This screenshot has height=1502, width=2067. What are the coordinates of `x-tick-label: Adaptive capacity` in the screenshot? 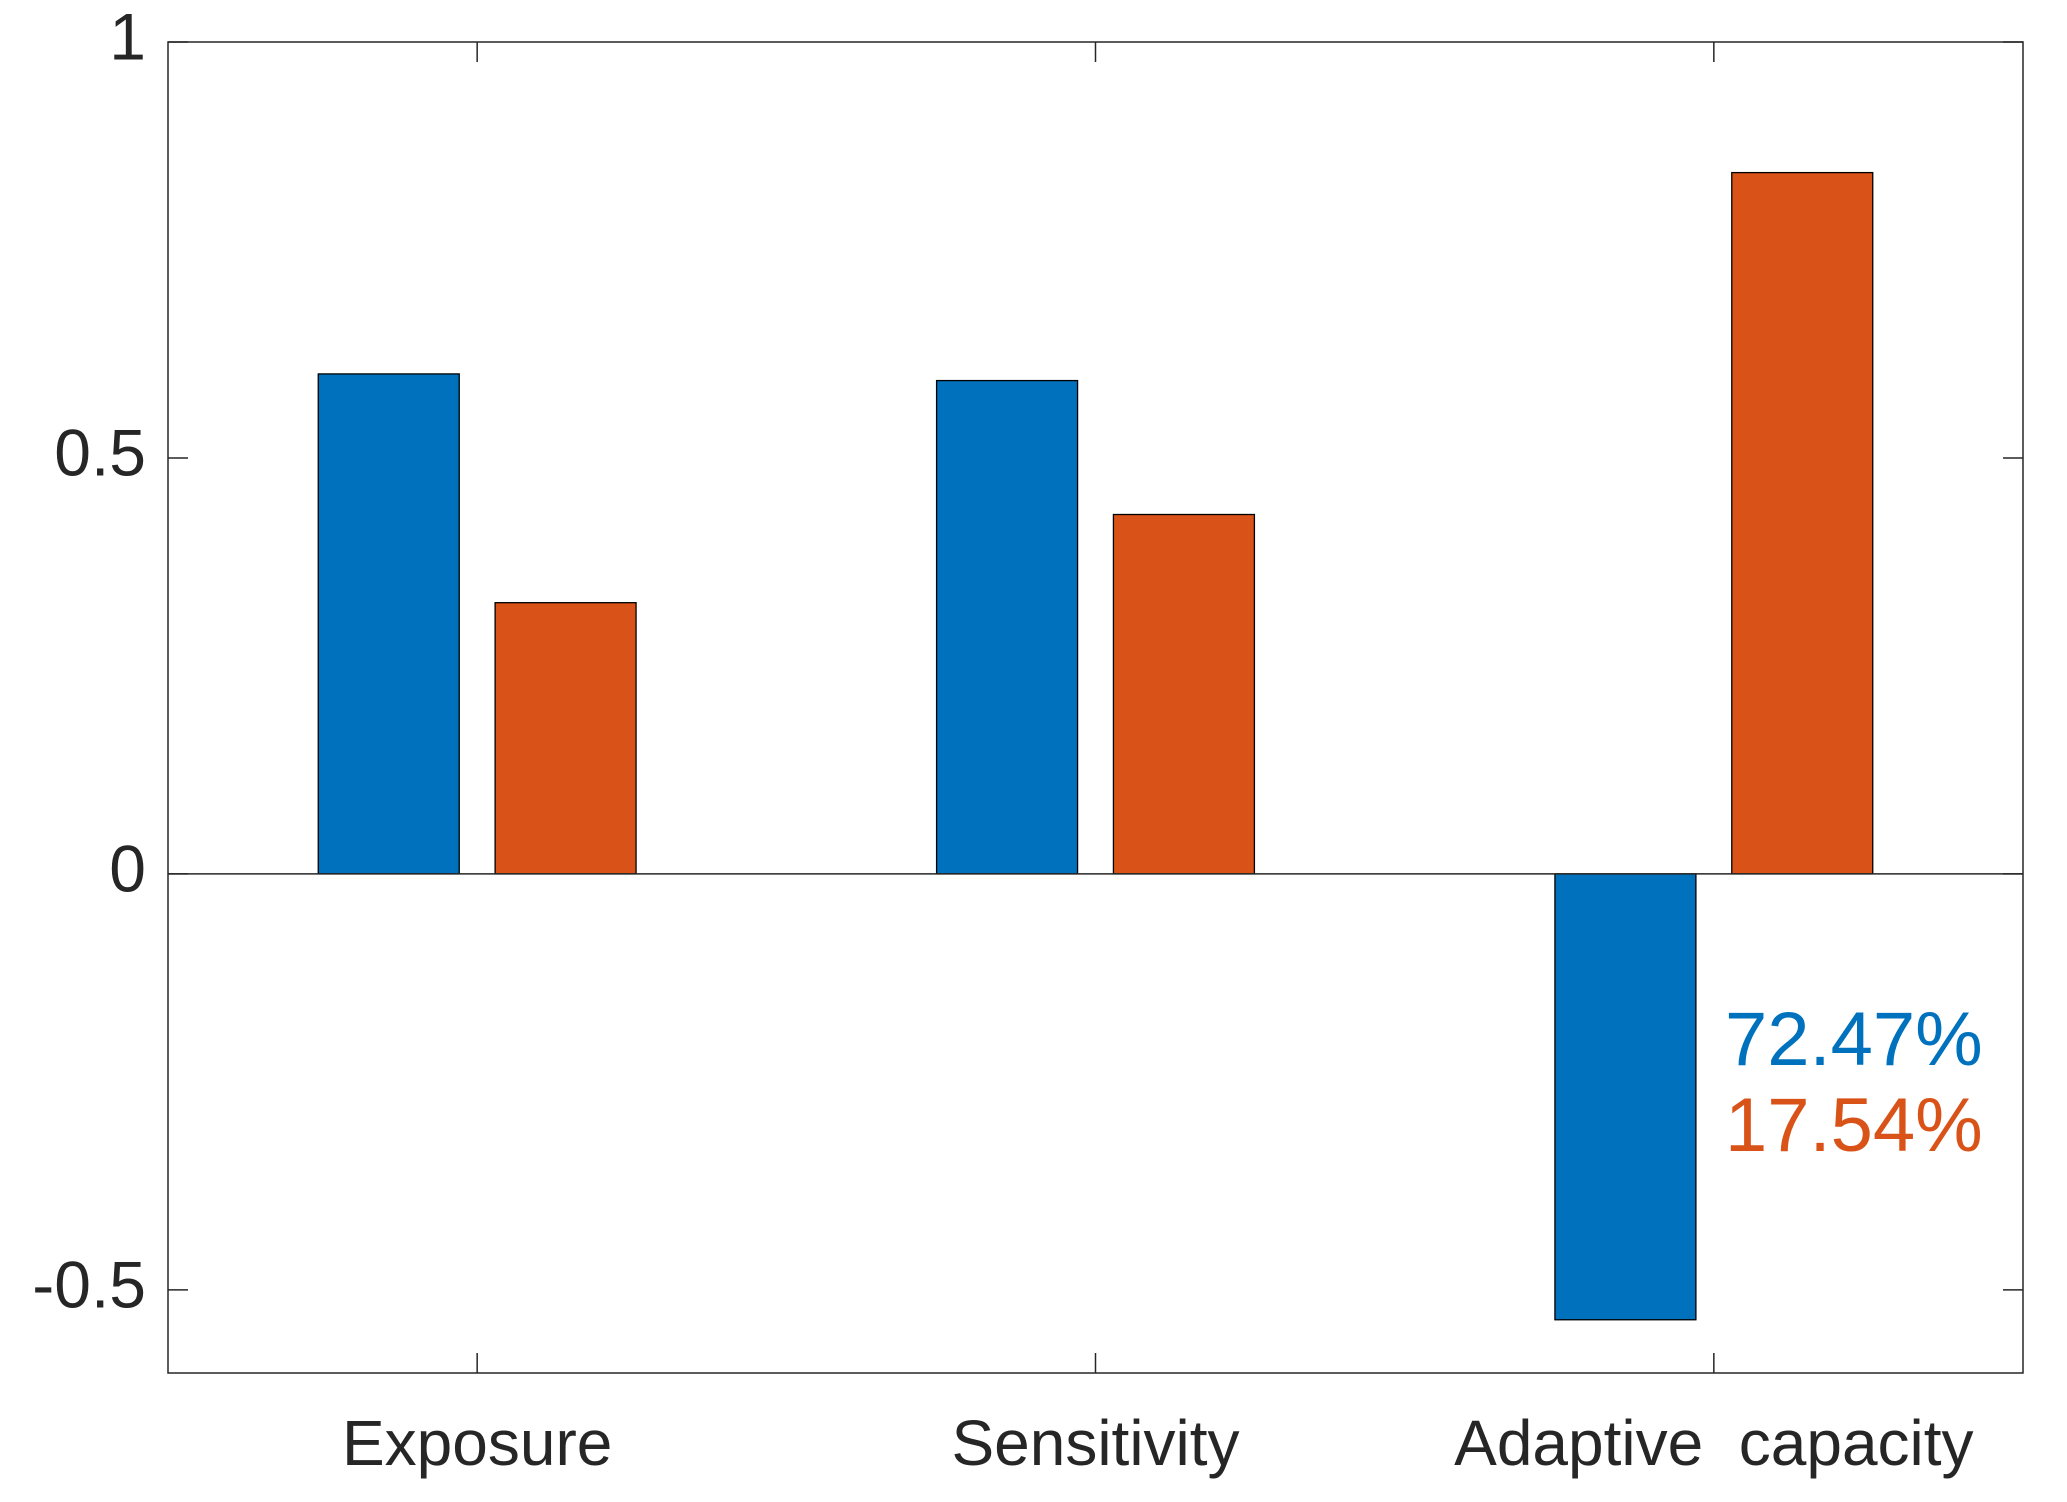 It's located at (1713, 1443).